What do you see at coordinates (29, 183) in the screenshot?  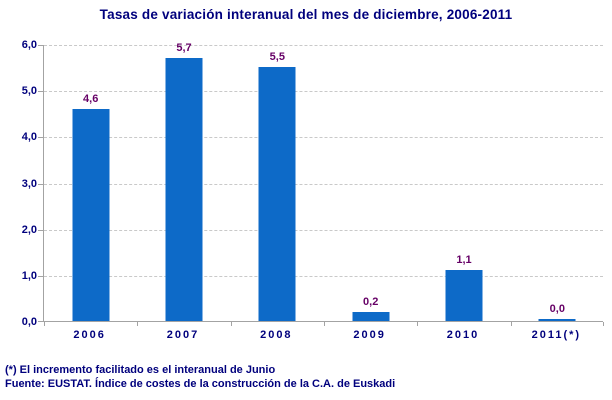 I see `y-axis-tick-label: 3,0` at bounding box center [29, 183].